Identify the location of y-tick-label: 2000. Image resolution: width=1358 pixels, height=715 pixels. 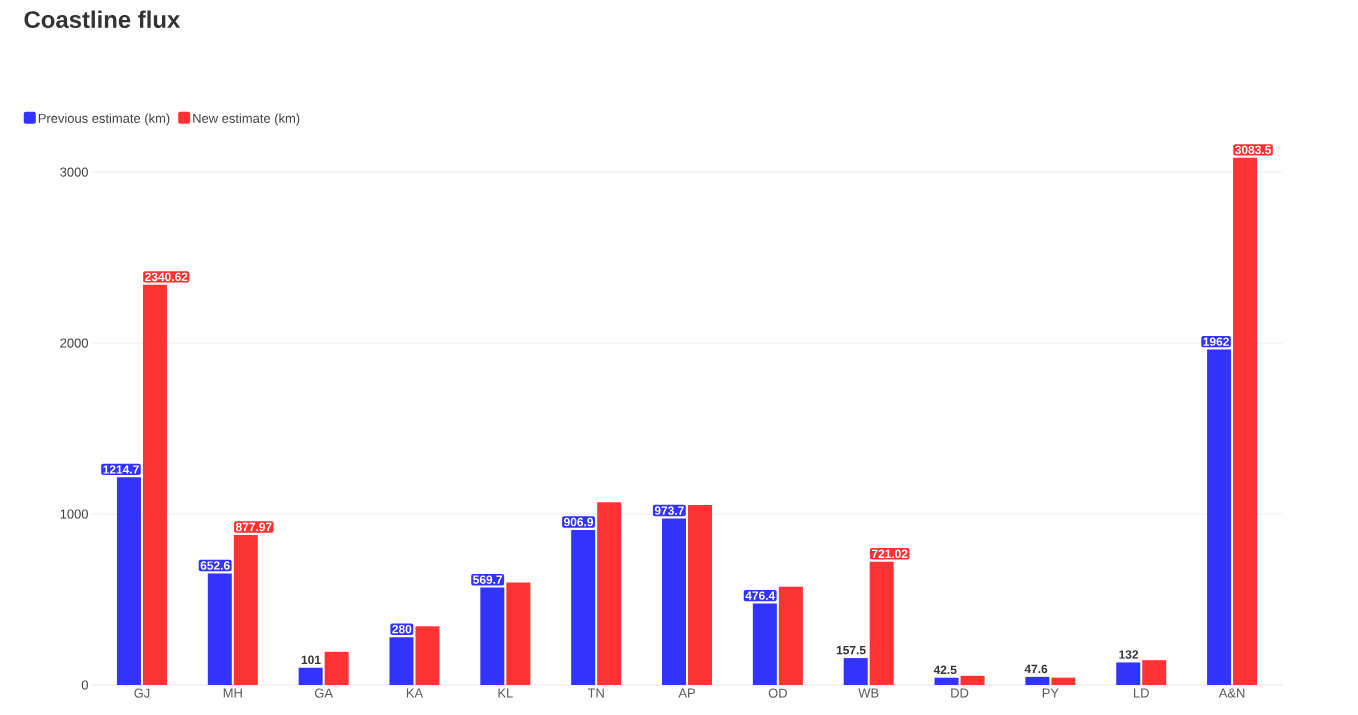
(74, 343).